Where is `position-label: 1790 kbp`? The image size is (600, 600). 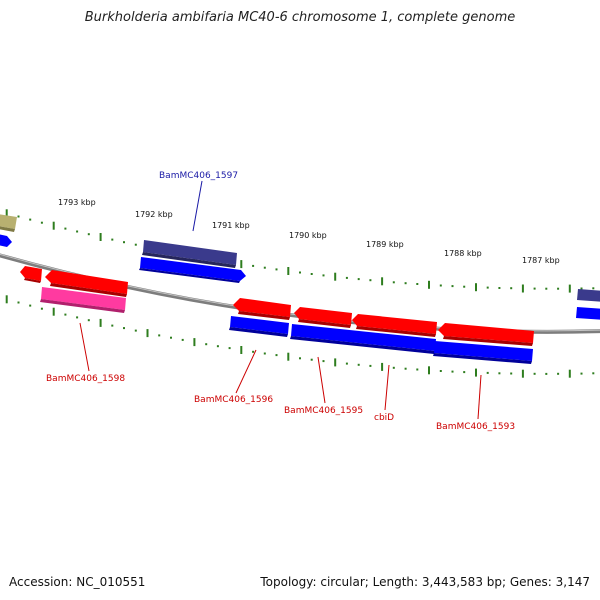
position-label: 1790 kbp is located at coordinates (308, 235).